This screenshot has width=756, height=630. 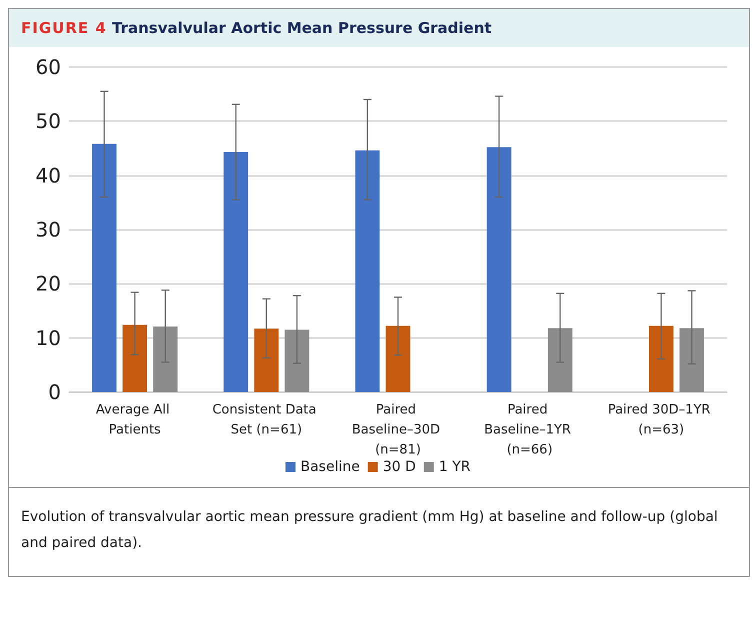 I want to click on y-tick-label: 40, so click(x=48, y=175).